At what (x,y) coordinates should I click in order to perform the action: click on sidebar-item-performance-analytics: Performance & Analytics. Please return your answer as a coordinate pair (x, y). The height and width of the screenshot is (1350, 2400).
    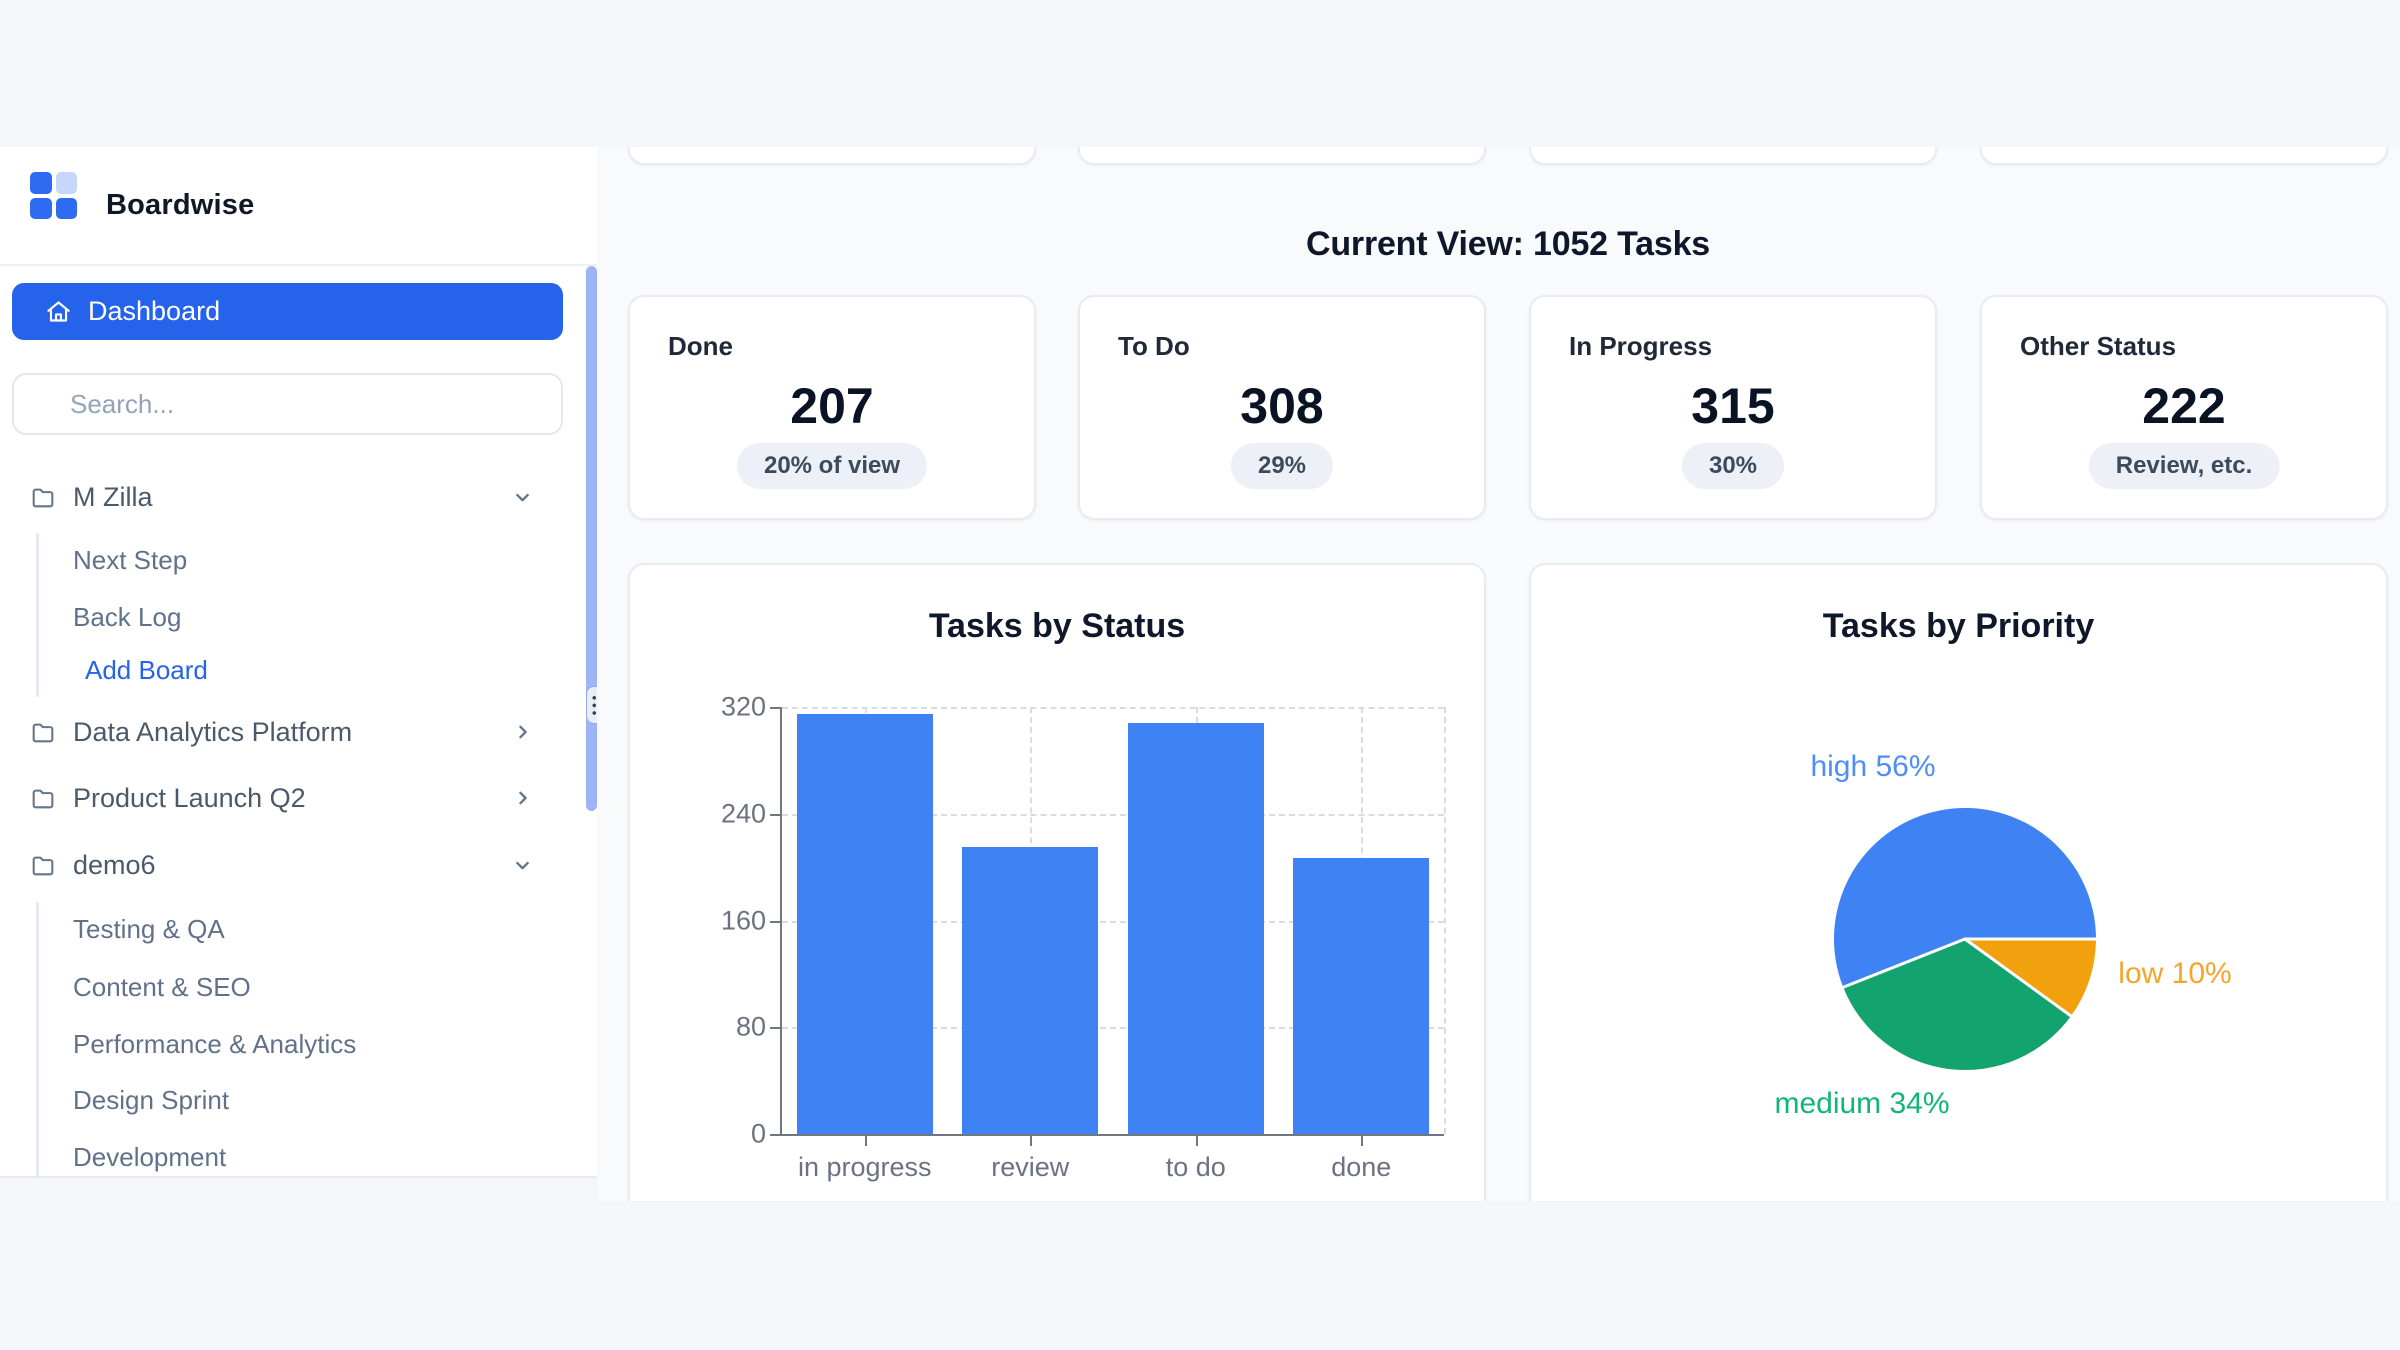
    Looking at the image, I should click on (291, 1044).